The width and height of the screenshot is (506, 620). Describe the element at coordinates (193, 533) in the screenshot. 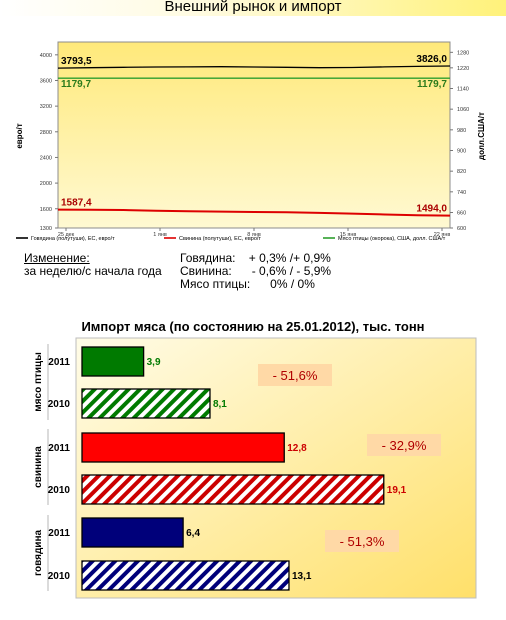

I see `bar-value-label: 6,4` at that location.